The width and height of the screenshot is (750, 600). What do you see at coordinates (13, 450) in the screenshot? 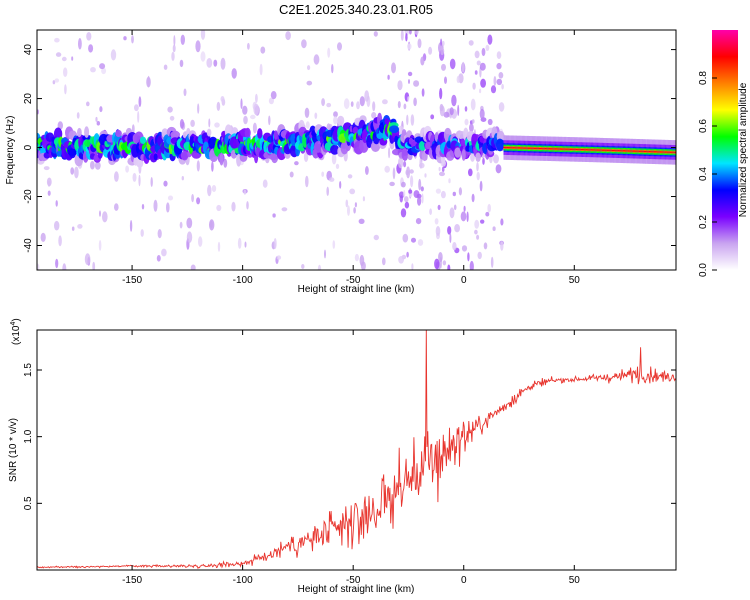
I see `snr-y-label: SNR (10 * v/v)` at bounding box center [13, 450].